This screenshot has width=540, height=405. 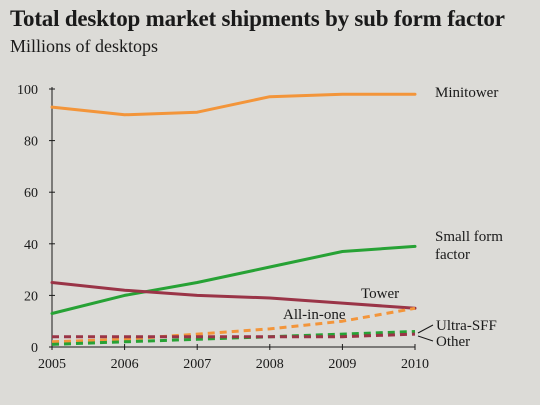 I want to click on leader-line-ultra-sff, so click(x=425, y=329).